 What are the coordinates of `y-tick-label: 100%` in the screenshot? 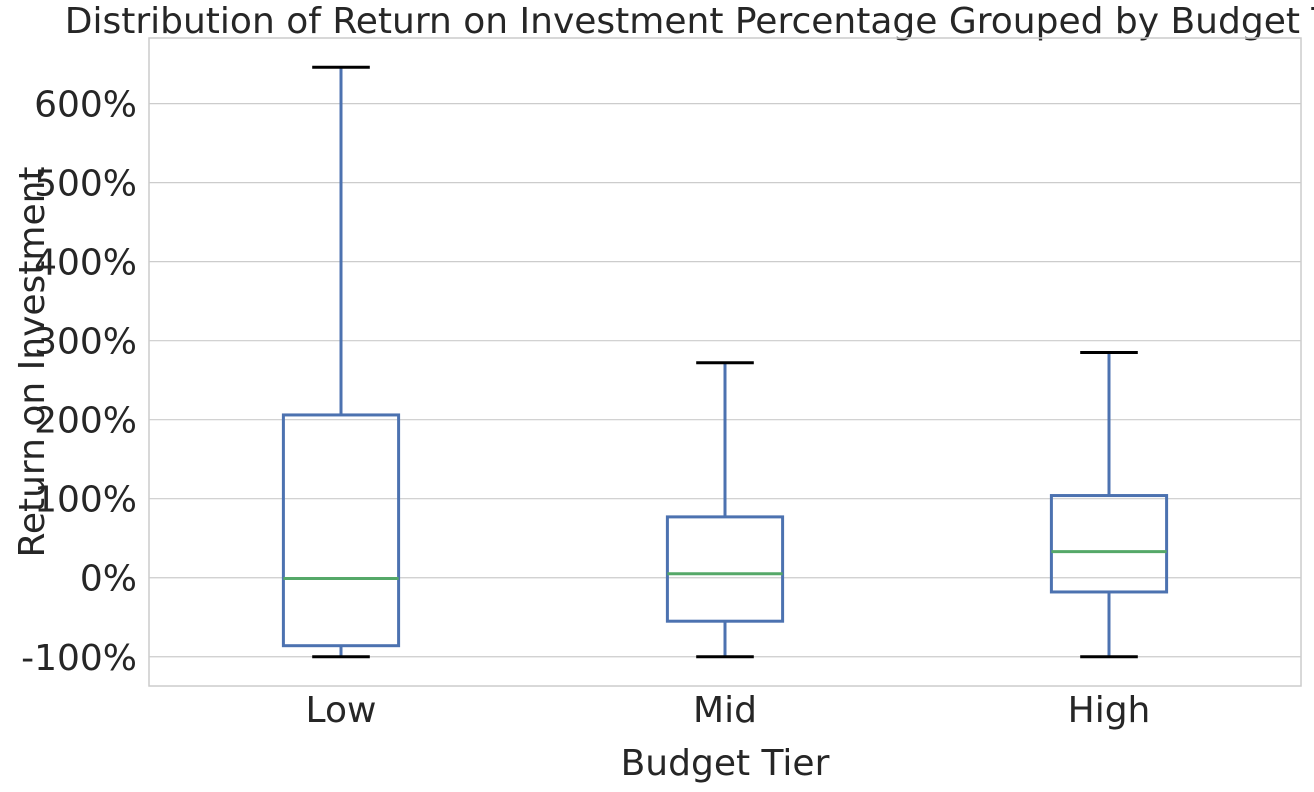 It's located at (85, 500).